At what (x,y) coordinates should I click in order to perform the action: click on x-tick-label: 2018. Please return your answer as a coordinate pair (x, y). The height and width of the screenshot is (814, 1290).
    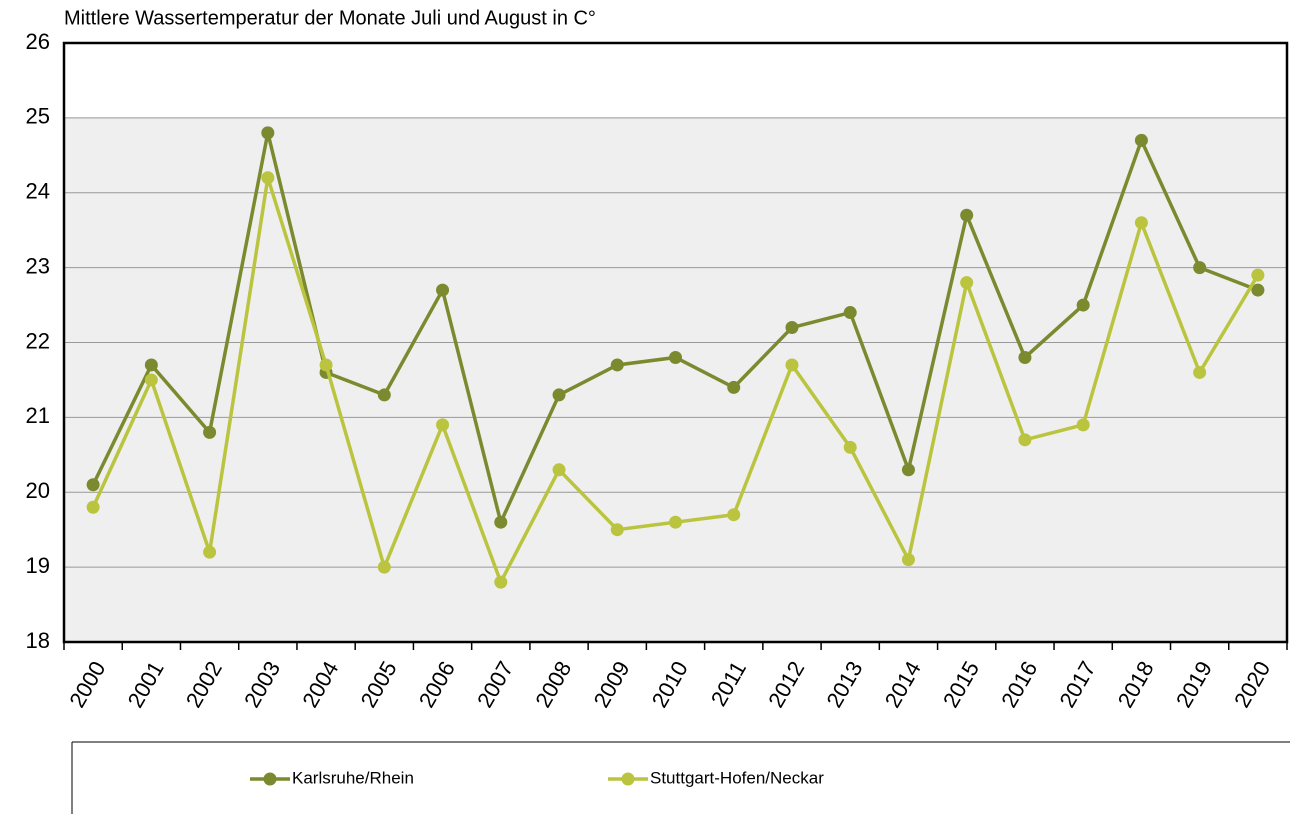
    Looking at the image, I should click on (1136, 684).